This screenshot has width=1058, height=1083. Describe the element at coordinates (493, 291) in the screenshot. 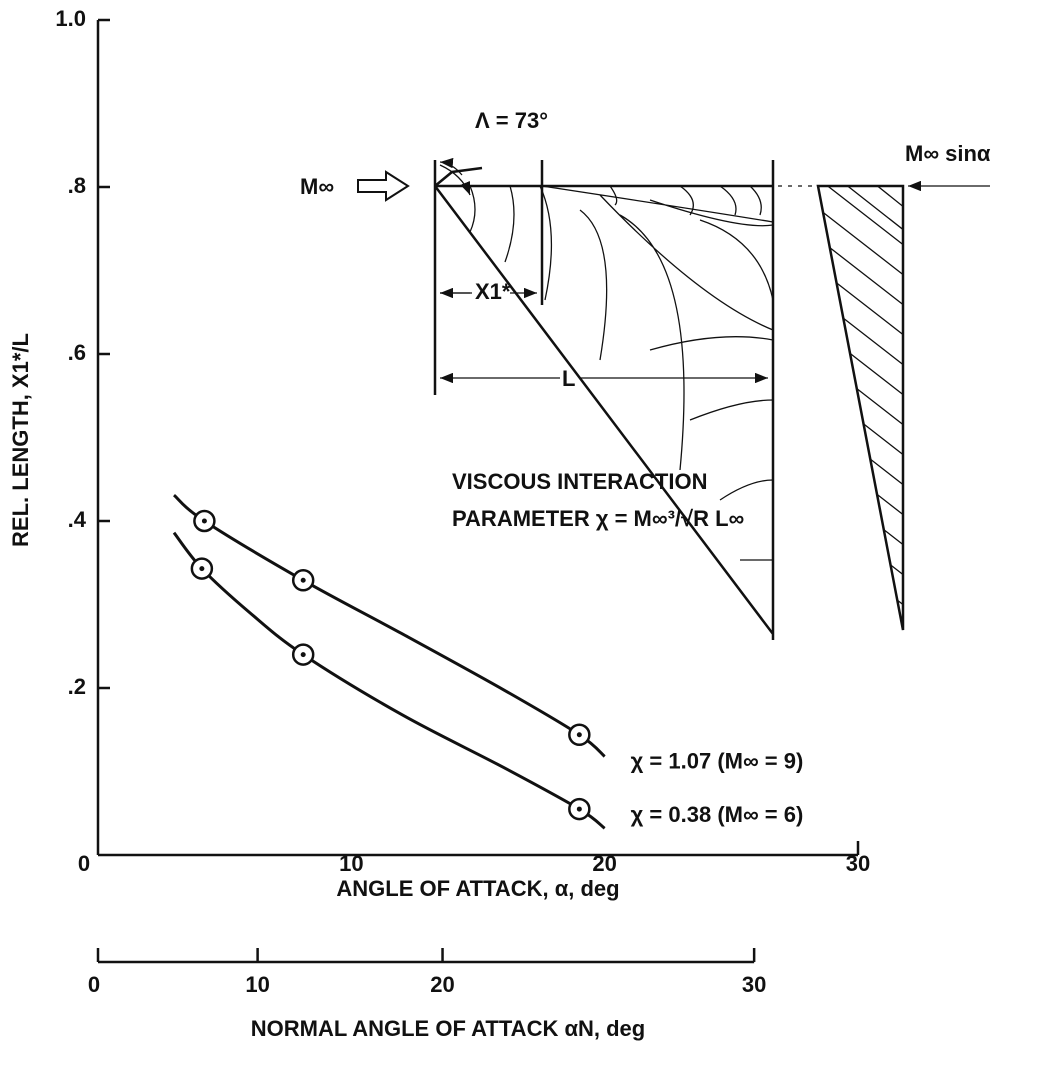

I see `x1-label: X1*` at that location.